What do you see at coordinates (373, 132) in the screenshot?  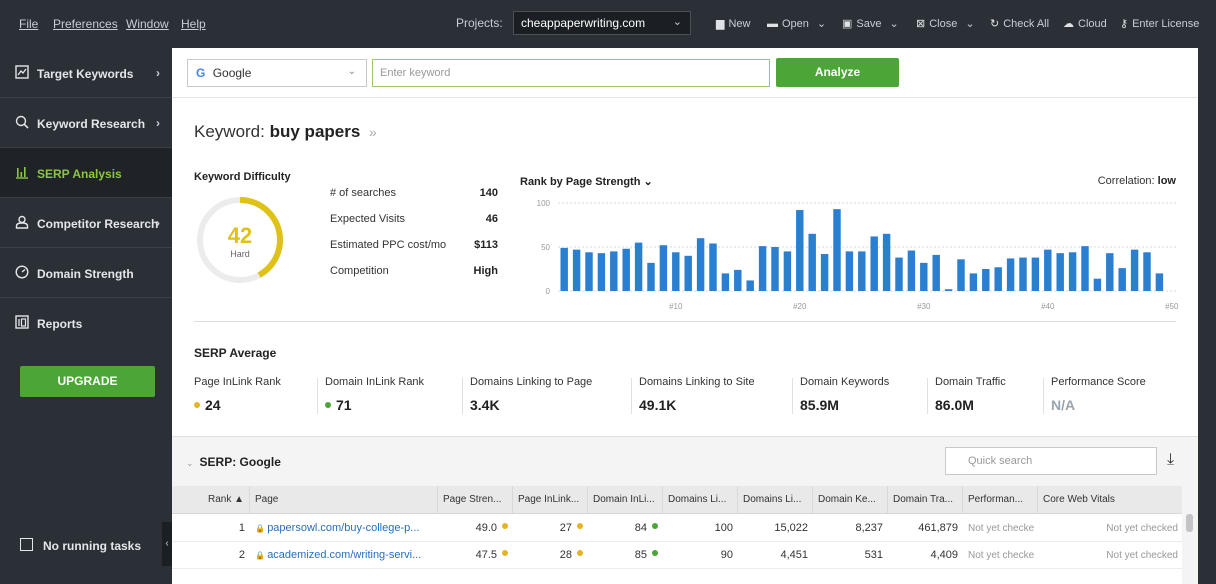 I see `double-chevron-right-icon: »` at bounding box center [373, 132].